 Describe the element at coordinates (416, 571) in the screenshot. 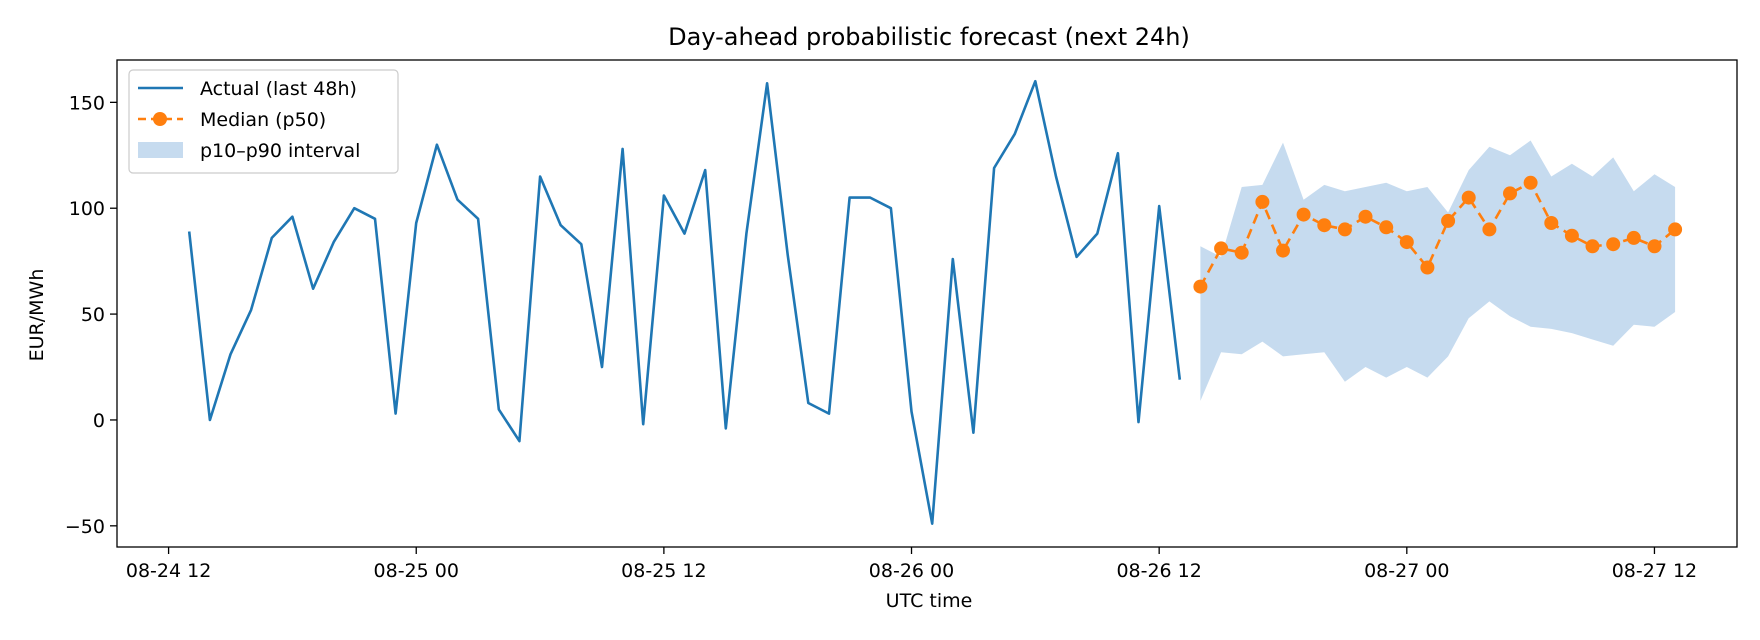

I see `x-tick-label: 08-25 00` at that location.